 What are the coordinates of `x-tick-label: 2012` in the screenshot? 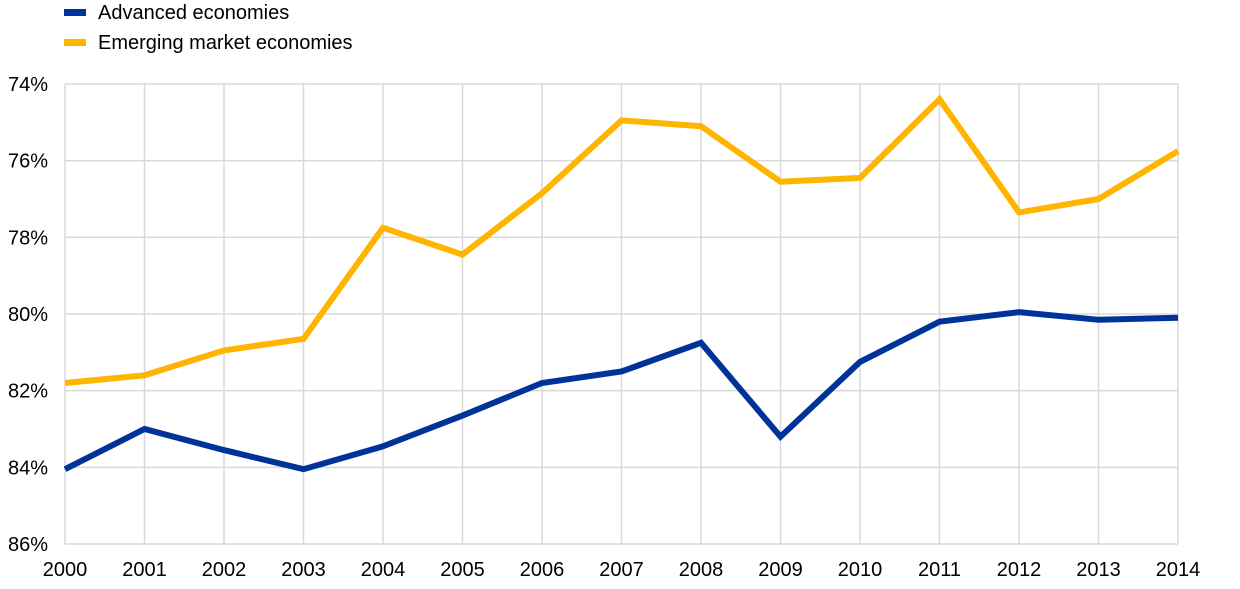 It's located at (1019, 570).